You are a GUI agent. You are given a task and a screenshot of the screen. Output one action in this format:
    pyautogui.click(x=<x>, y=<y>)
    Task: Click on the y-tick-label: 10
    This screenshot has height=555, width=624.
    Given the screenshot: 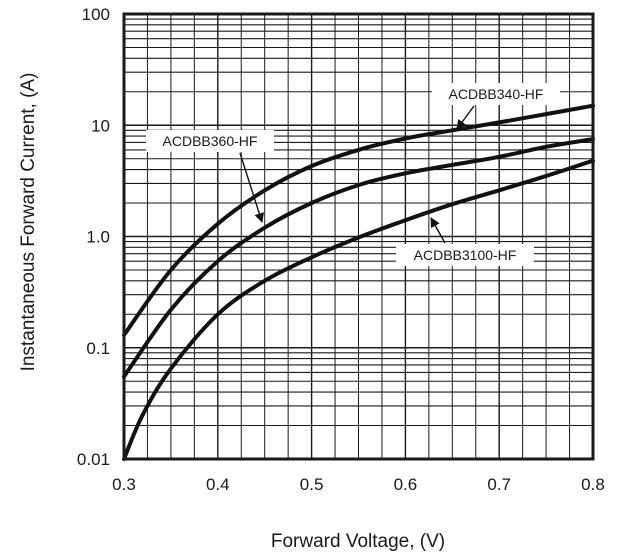 What is the action you would take?
    pyautogui.click(x=100, y=125)
    